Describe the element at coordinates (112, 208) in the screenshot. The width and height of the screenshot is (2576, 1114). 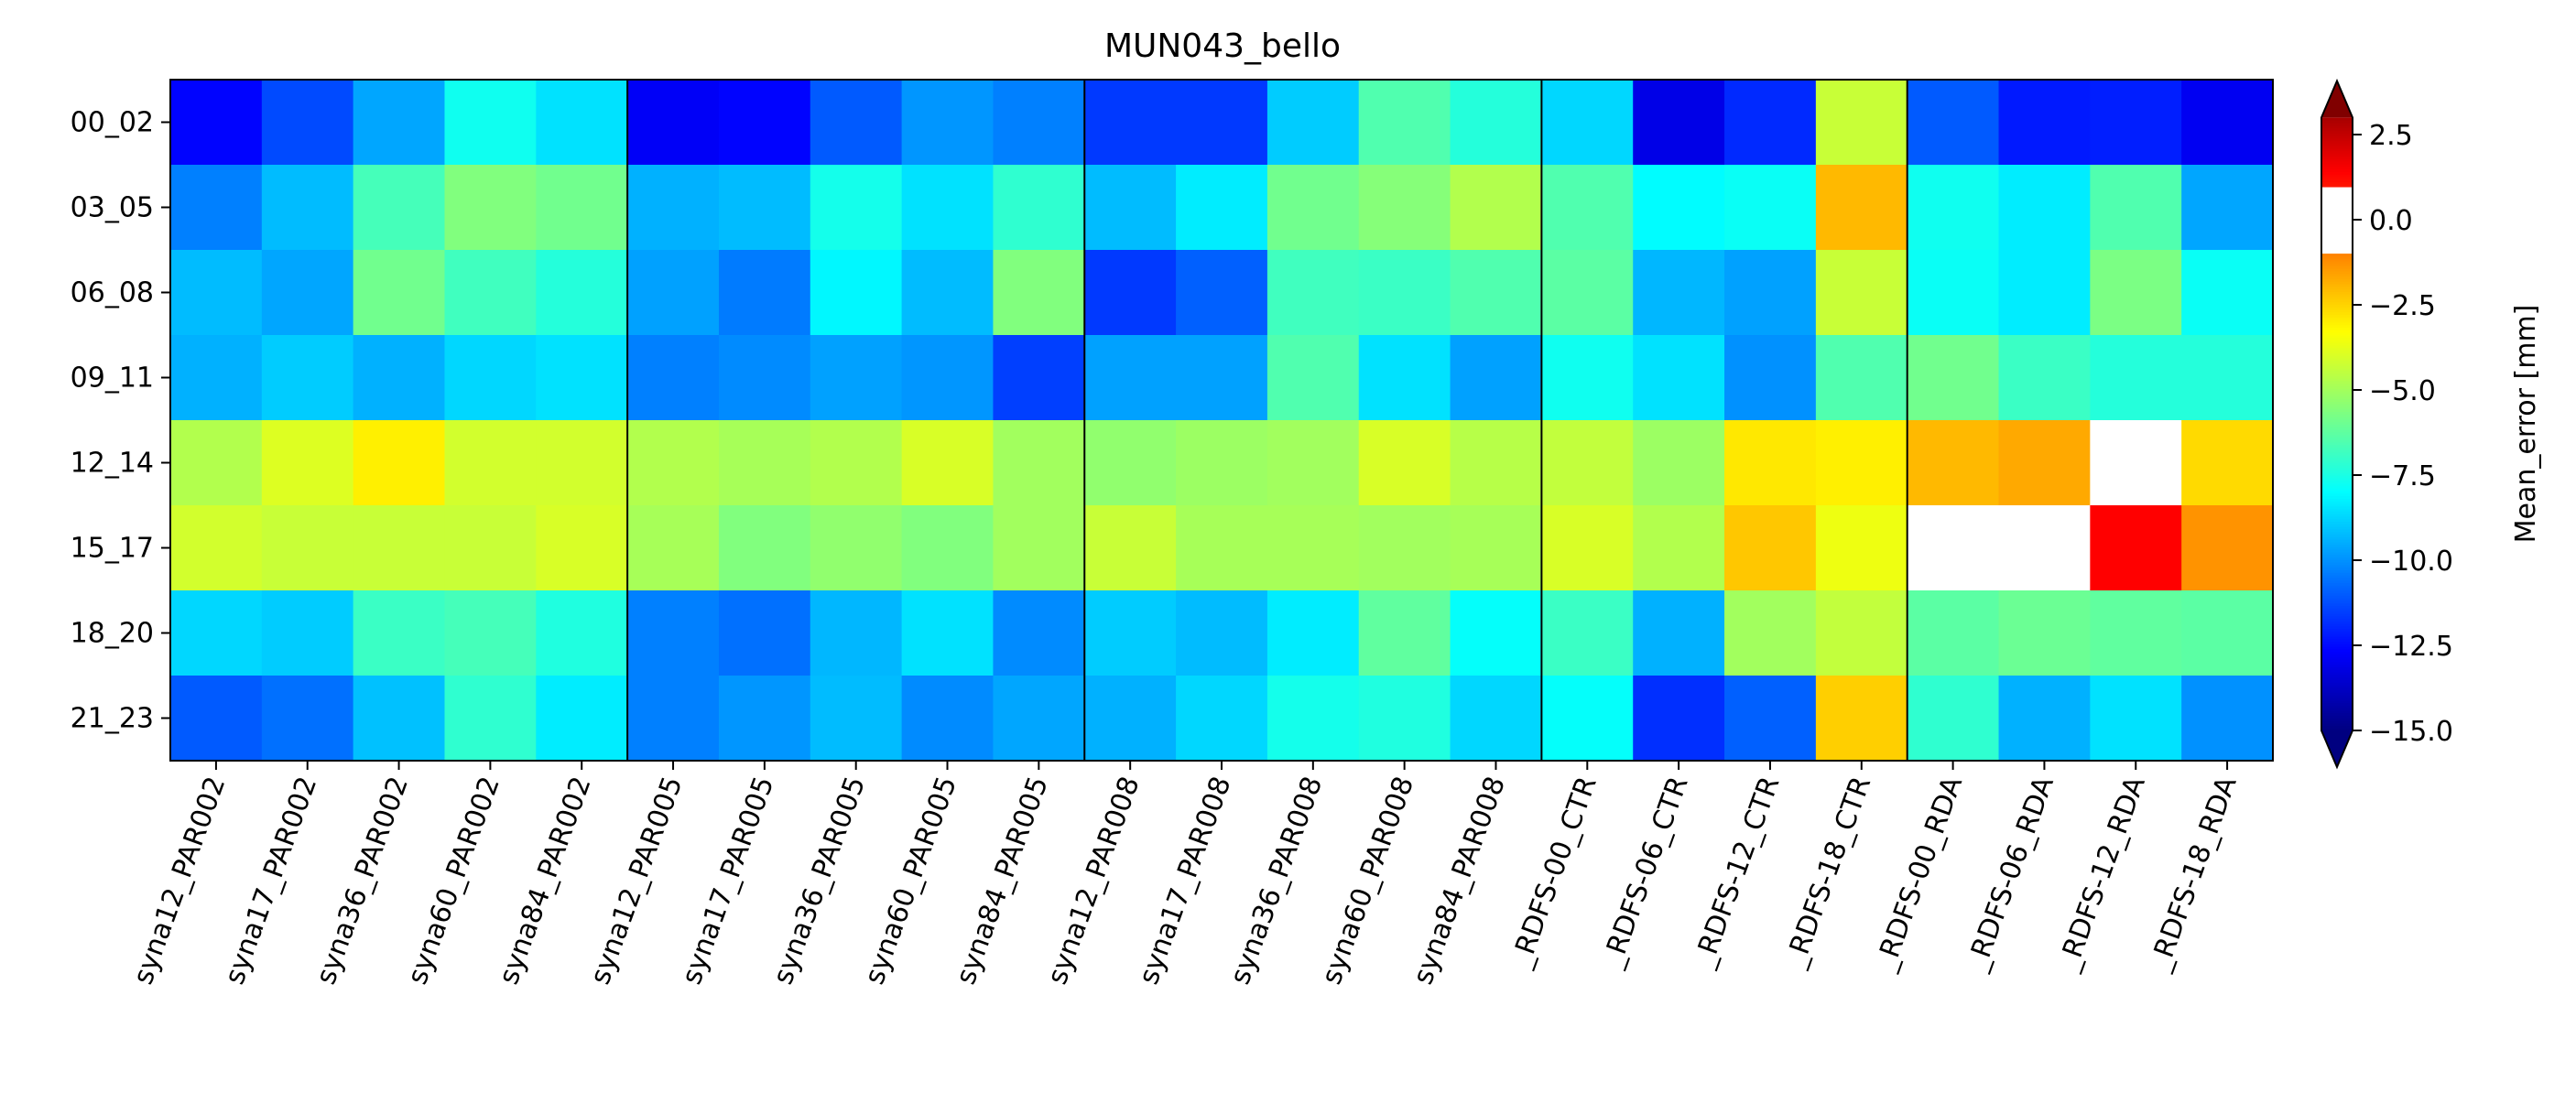
I see `y-tick-label: 03_05` at that location.